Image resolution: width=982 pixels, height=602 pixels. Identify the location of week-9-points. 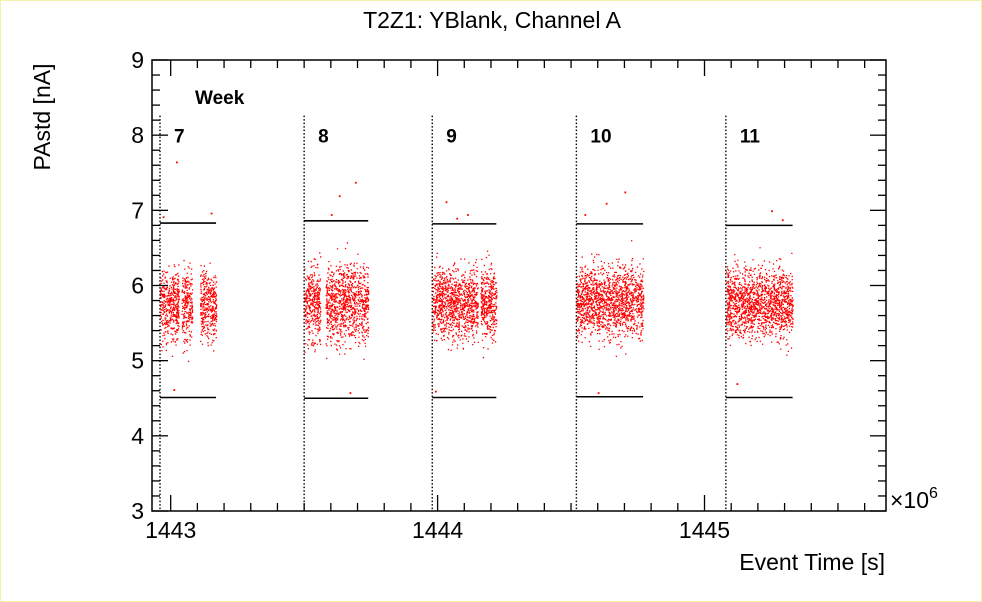
(465, 297).